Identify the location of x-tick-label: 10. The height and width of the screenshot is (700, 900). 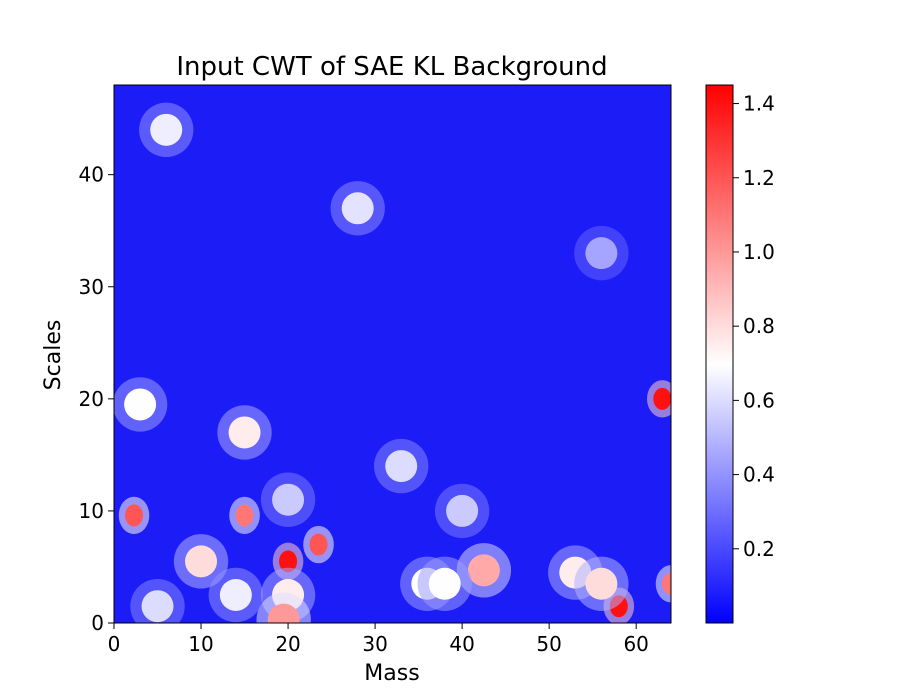
(200, 644).